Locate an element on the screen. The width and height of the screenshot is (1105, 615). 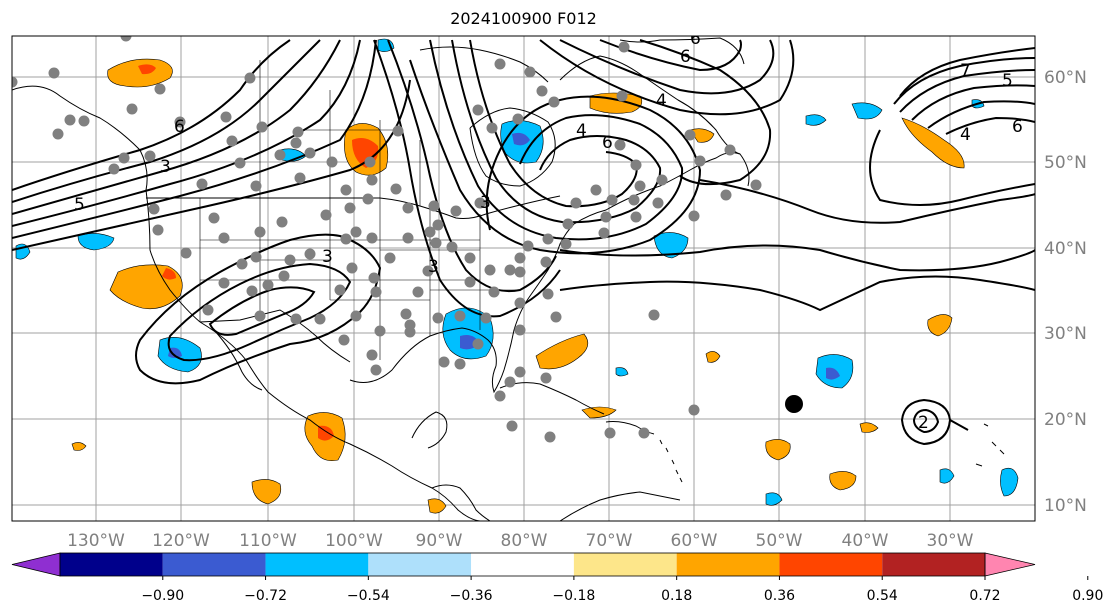
patch-pos-caribbean is located at coordinates (599, 412).